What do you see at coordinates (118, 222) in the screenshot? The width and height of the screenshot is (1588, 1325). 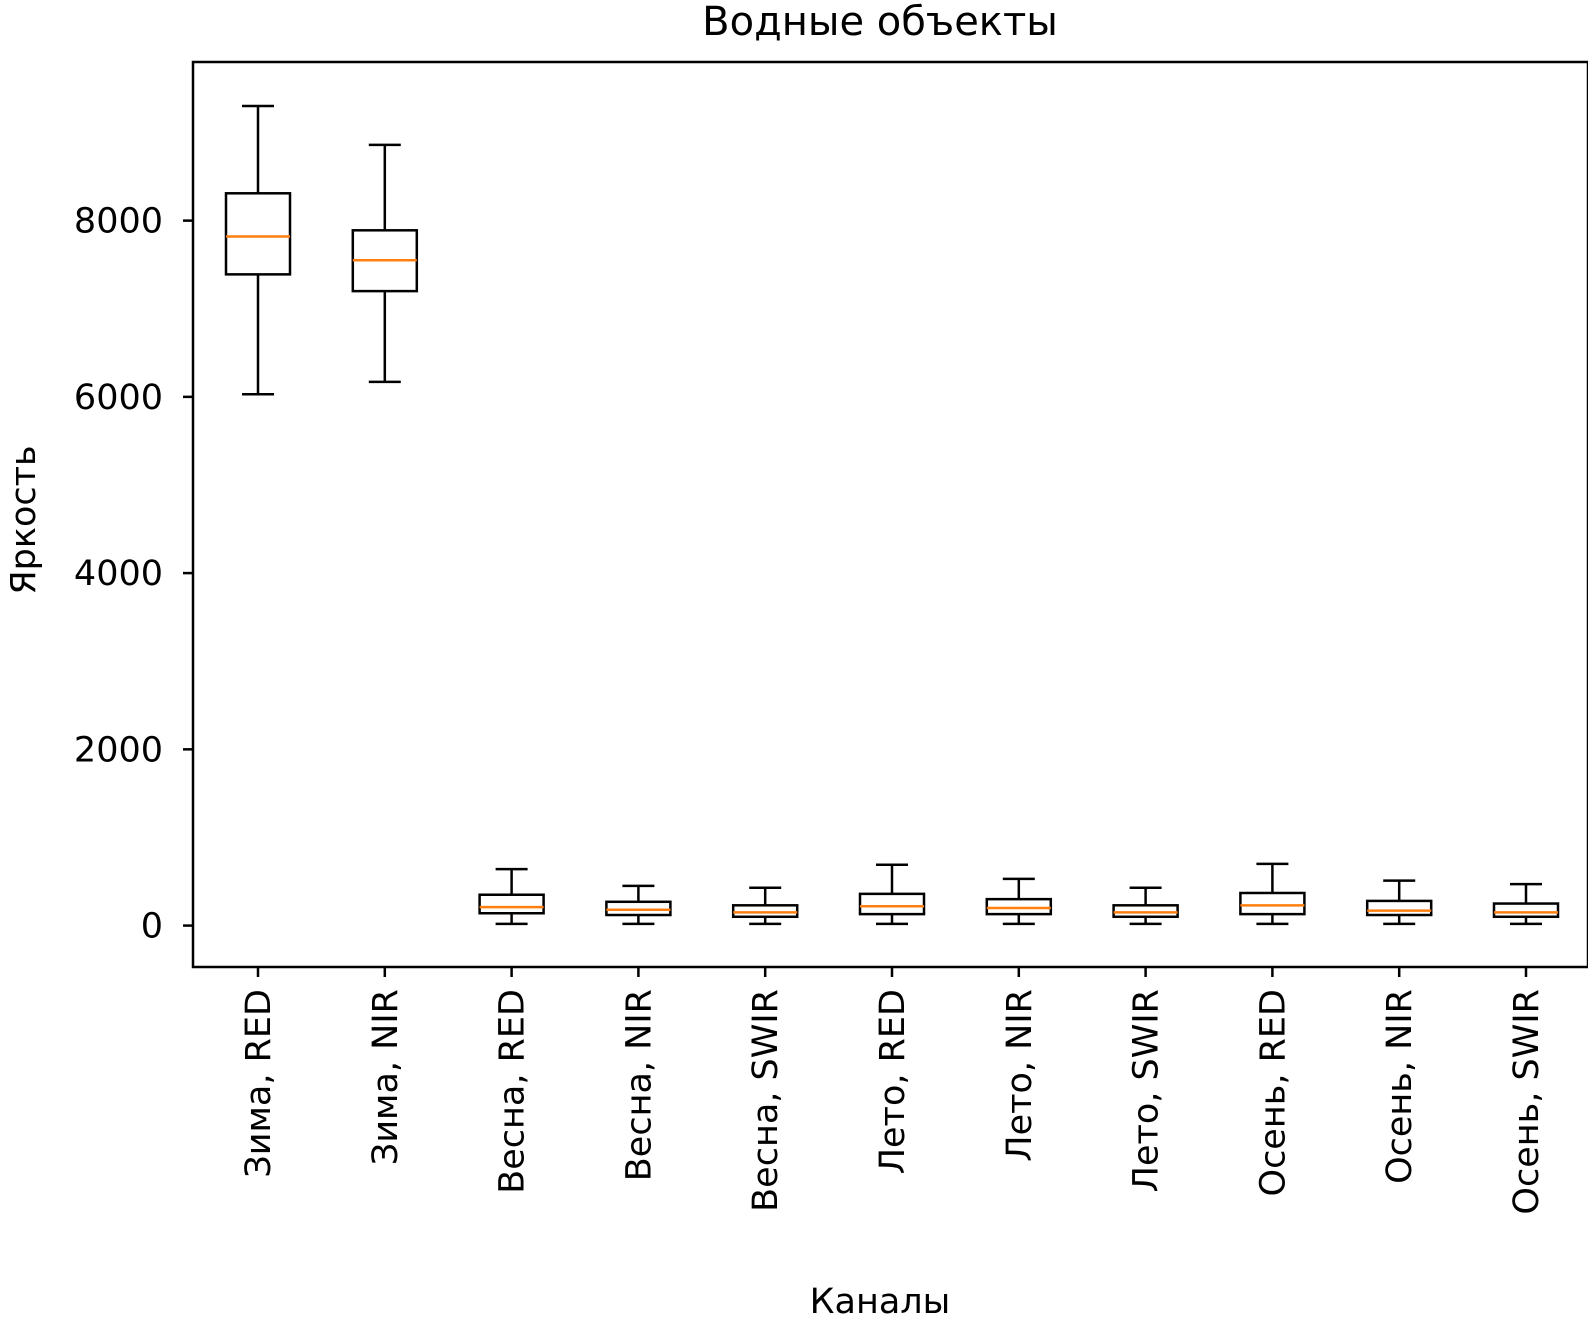 I see `y-tick-label: 8000` at bounding box center [118, 222].